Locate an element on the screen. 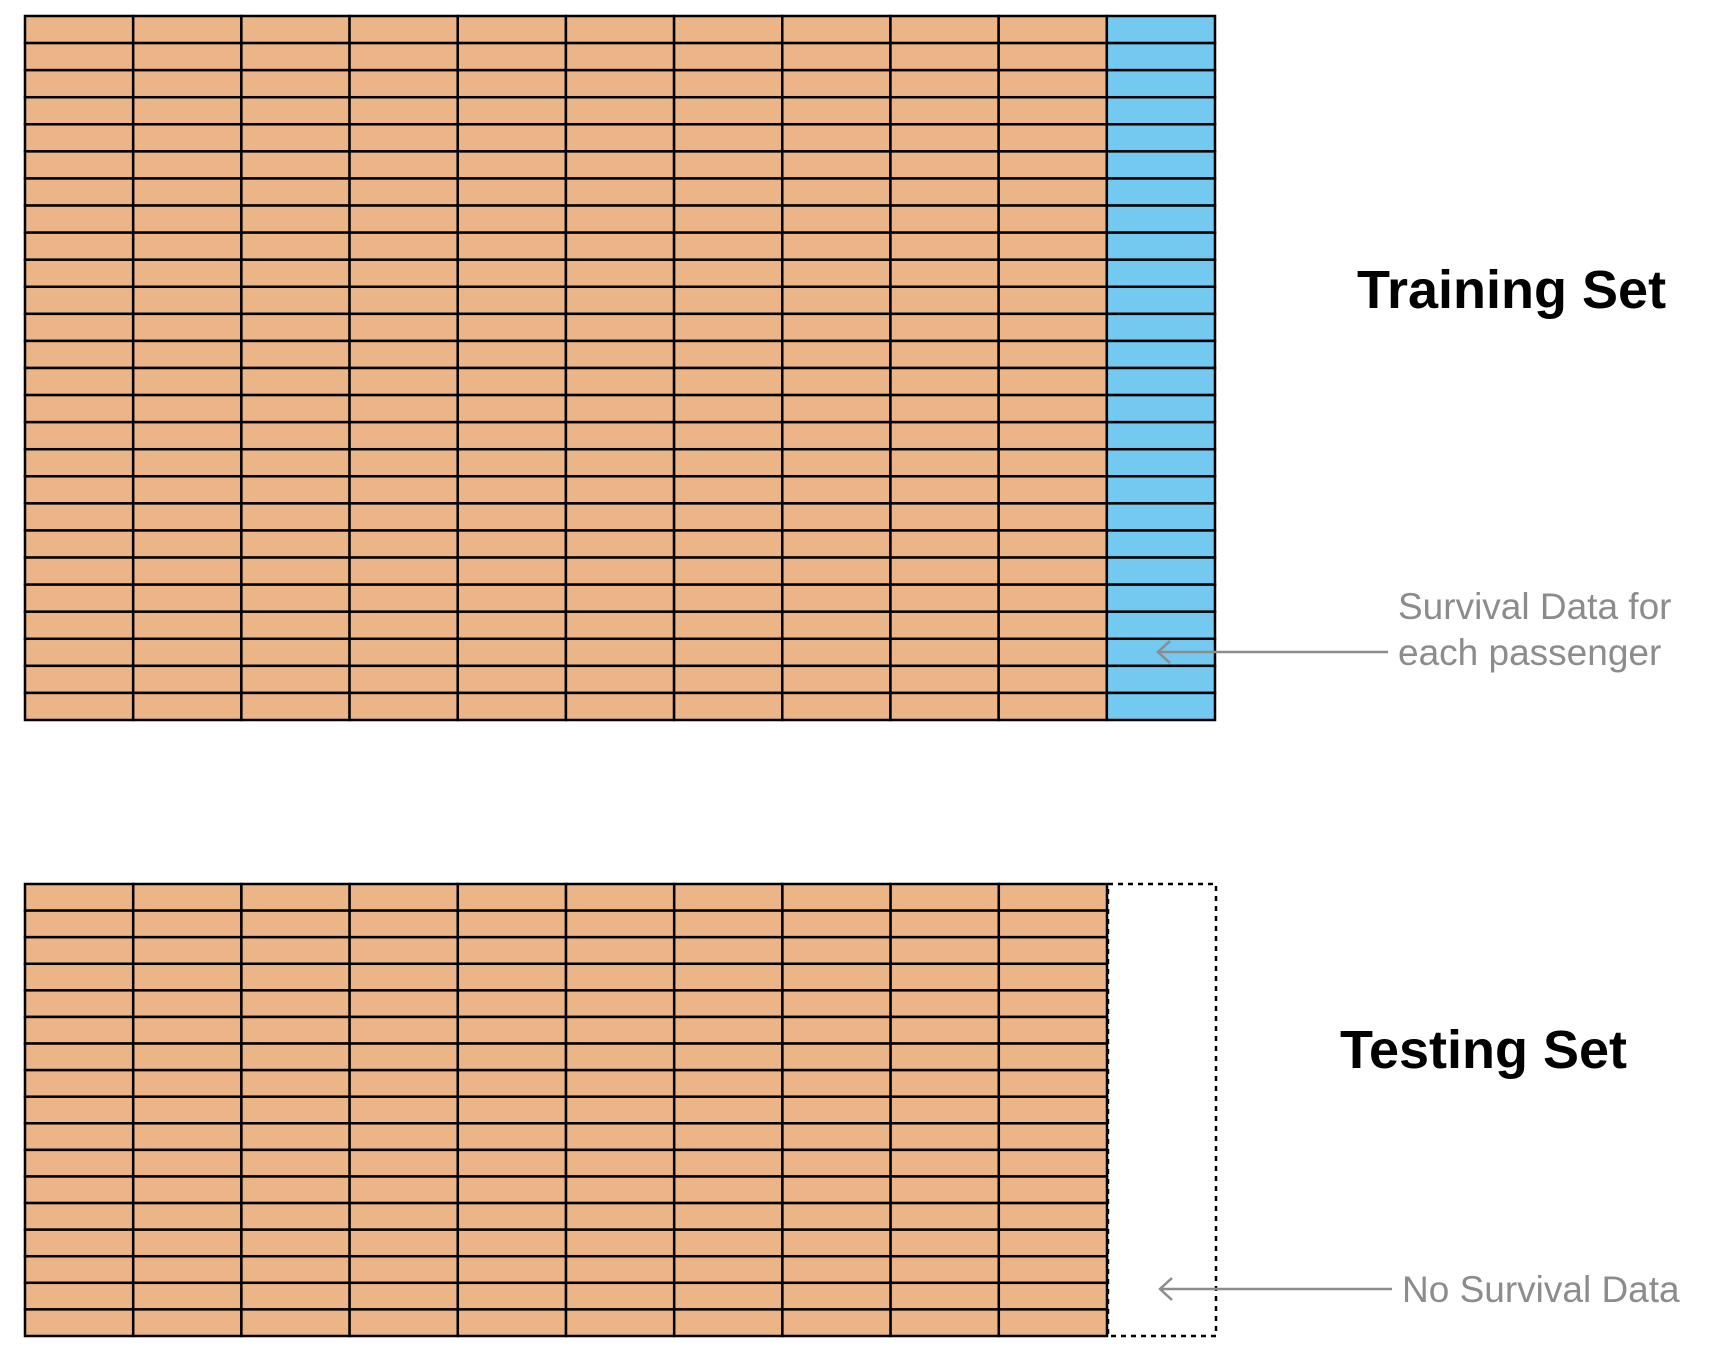 The image size is (1710, 1362). survival-data-label-line-2: each passenger is located at coordinates (1529, 652).